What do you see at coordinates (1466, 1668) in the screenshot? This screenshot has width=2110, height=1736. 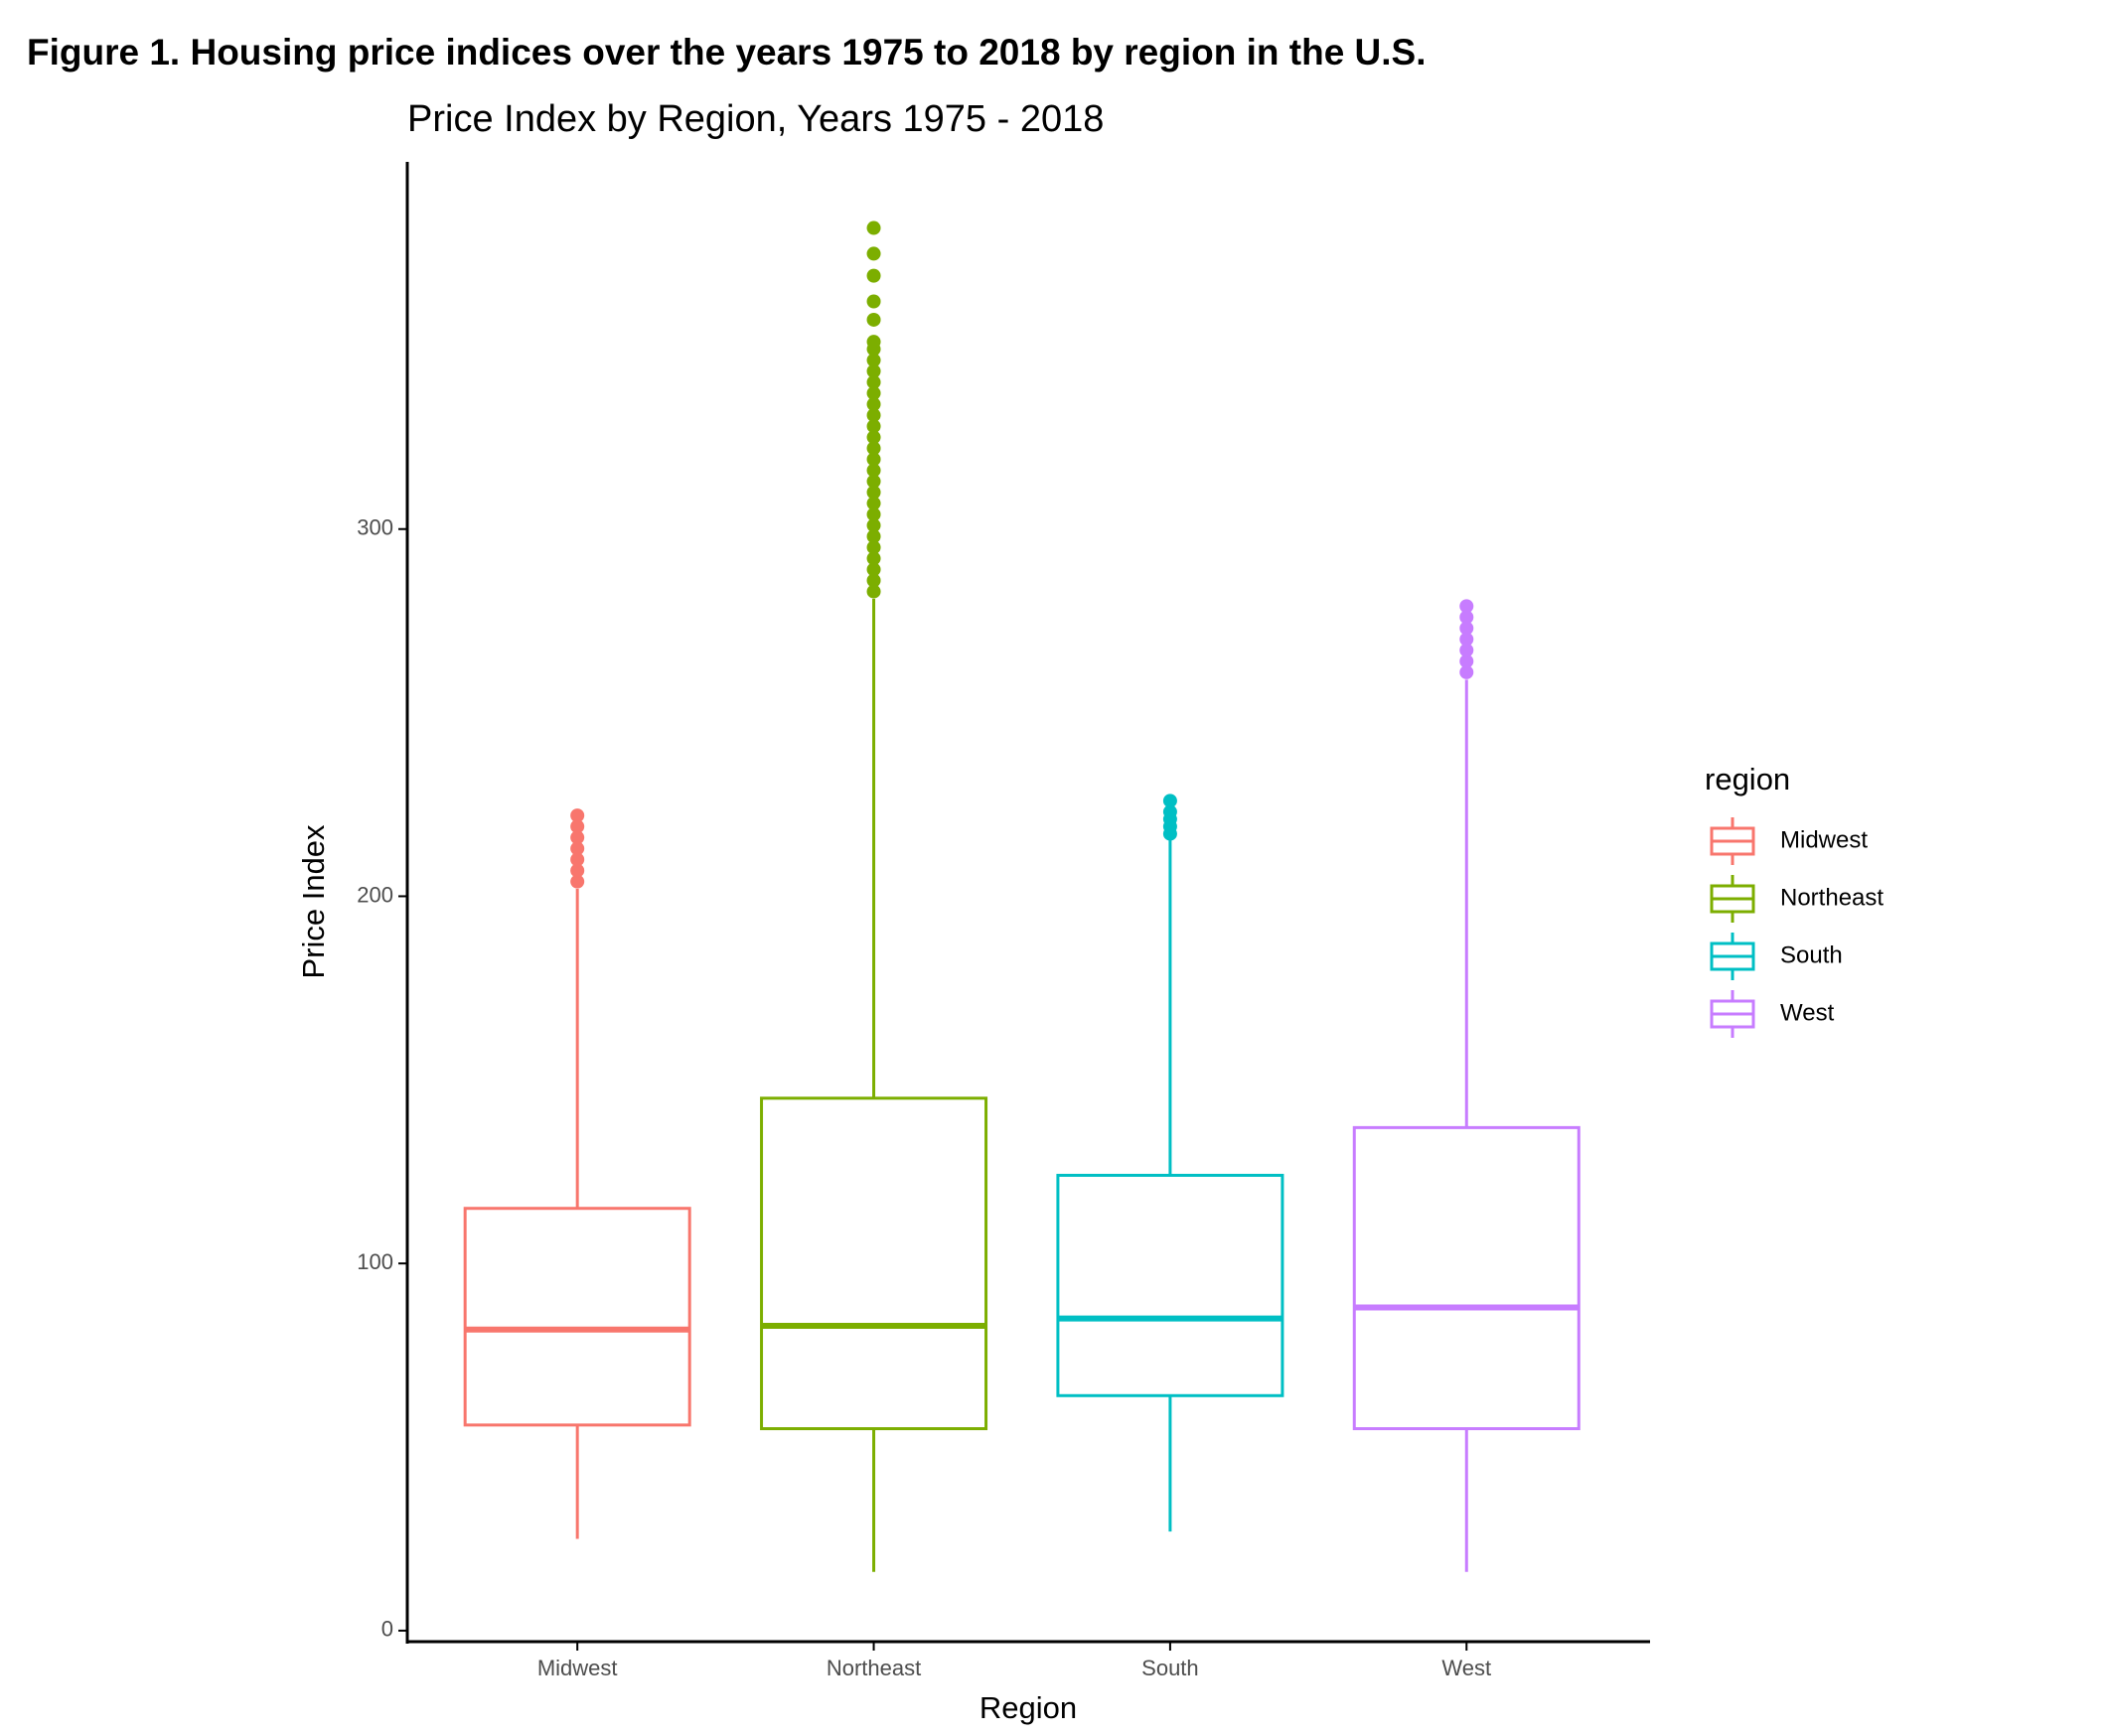 I see `x-tick-label: West` at bounding box center [1466, 1668].